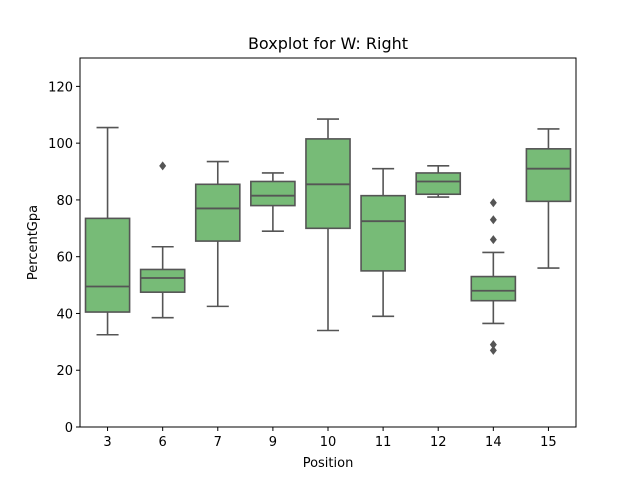 This screenshot has width=640, height=480. What do you see at coordinates (218, 442) in the screenshot?
I see `x-tick-label: 7` at bounding box center [218, 442].